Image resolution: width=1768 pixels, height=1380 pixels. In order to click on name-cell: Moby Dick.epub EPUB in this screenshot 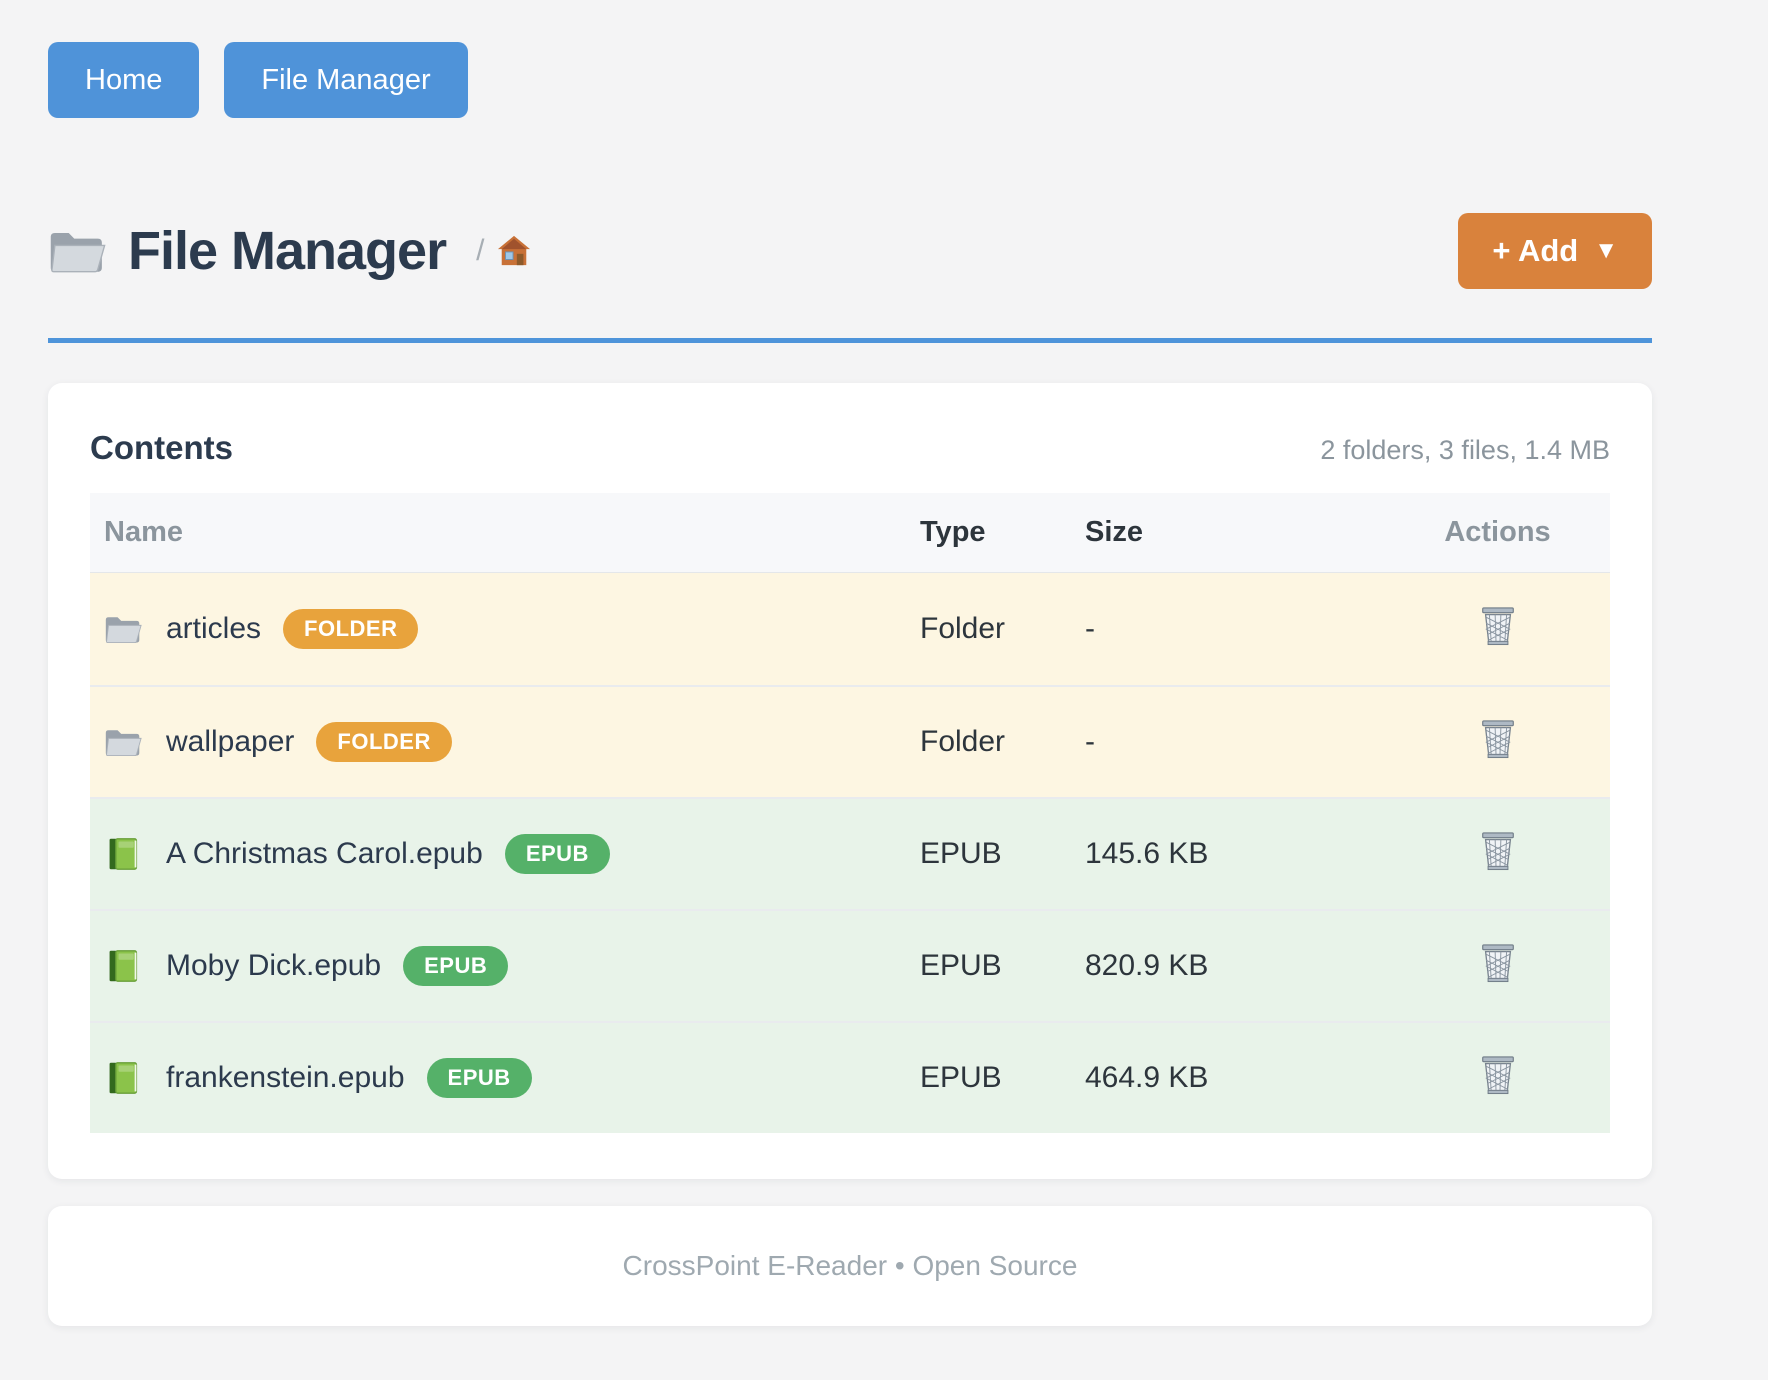, I will do `click(505, 966)`.